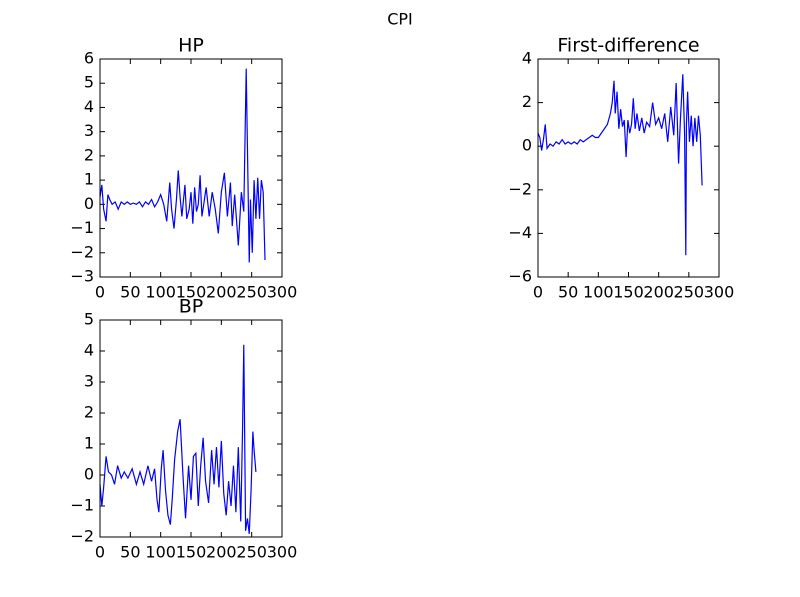  What do you see at coordinates (82, 276) in the screenshot?
I see `y-tick-label: −3` at bounding box center [82, 276].